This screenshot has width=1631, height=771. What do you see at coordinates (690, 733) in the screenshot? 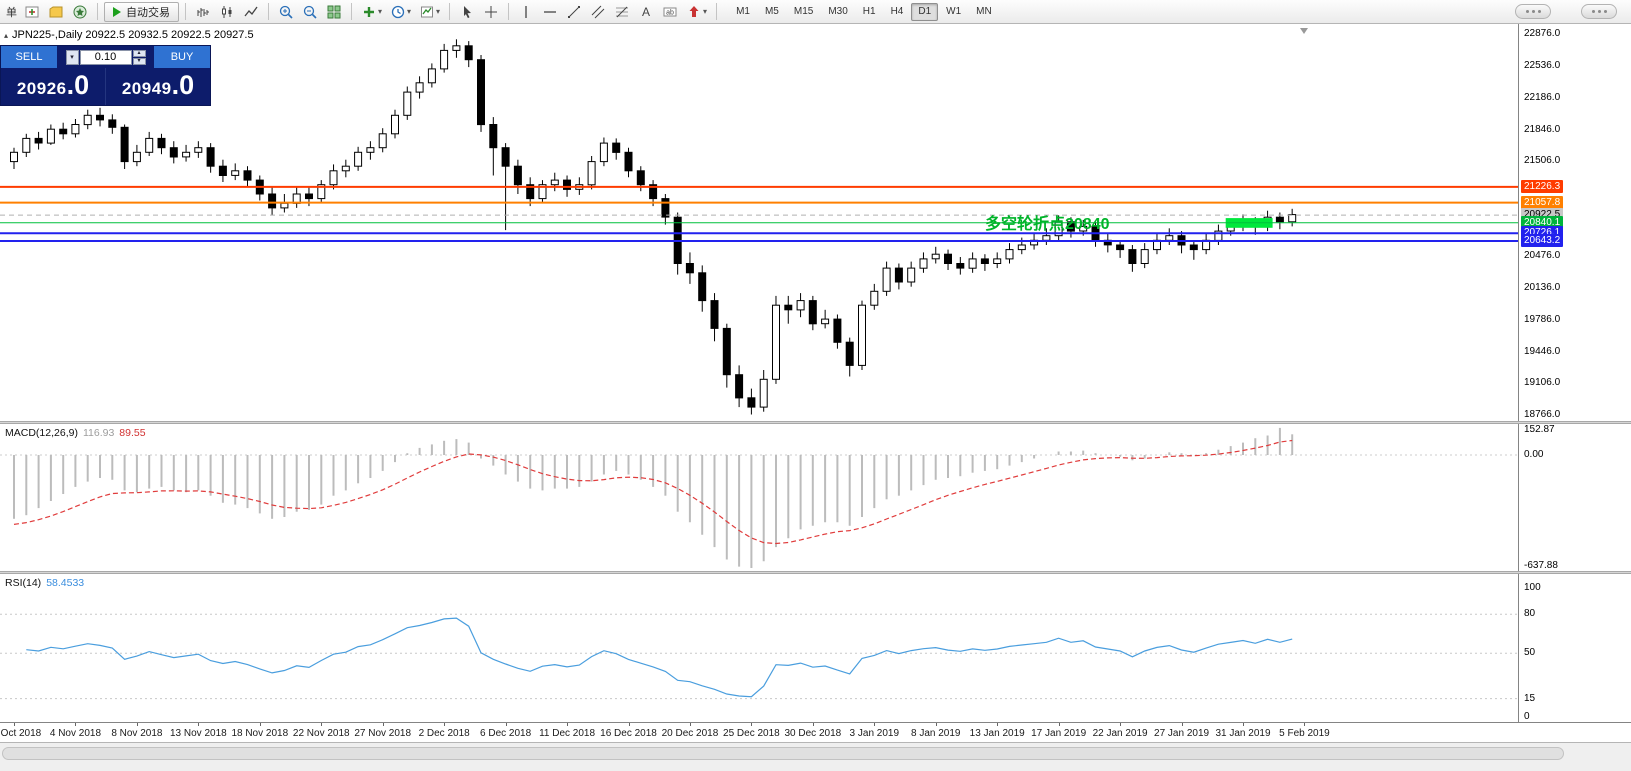
I see `time-axis-label: 20 Dec 2018` at bounding box center [690, 733].